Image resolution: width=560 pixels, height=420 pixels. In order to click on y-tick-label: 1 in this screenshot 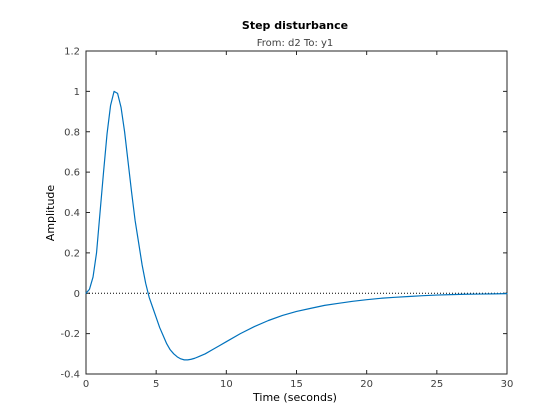, I will do `click(77, 92)`.